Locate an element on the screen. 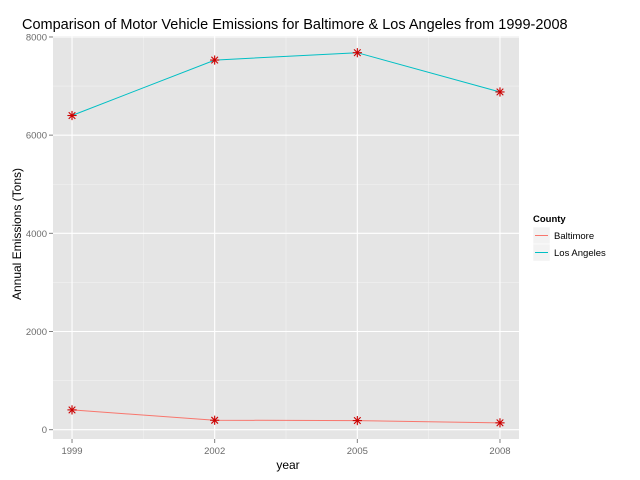 The height and width of the screenshot is (480, 640). series-line-los-angeles is located at coordinates (286, 84).